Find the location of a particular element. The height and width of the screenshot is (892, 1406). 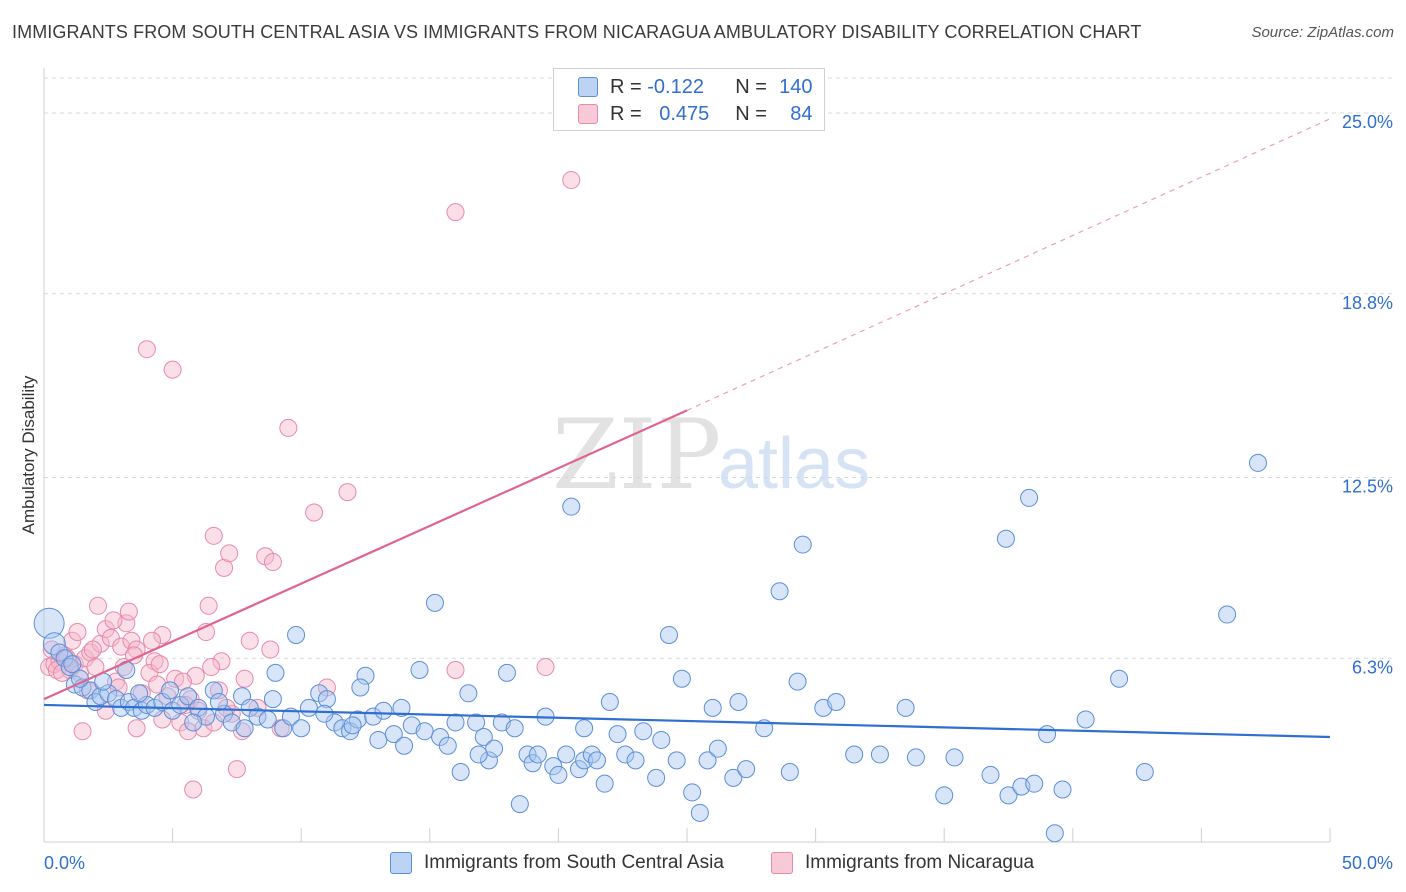

correlation-legend: R = -0.122 N = 140 R = 0.475 N = 84 is located at coordinates (689, 99).